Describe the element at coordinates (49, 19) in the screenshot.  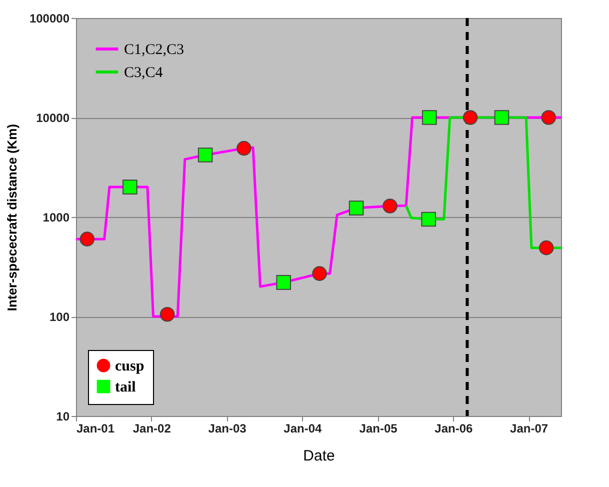
I see `y-tick-label: 100000` at that location.